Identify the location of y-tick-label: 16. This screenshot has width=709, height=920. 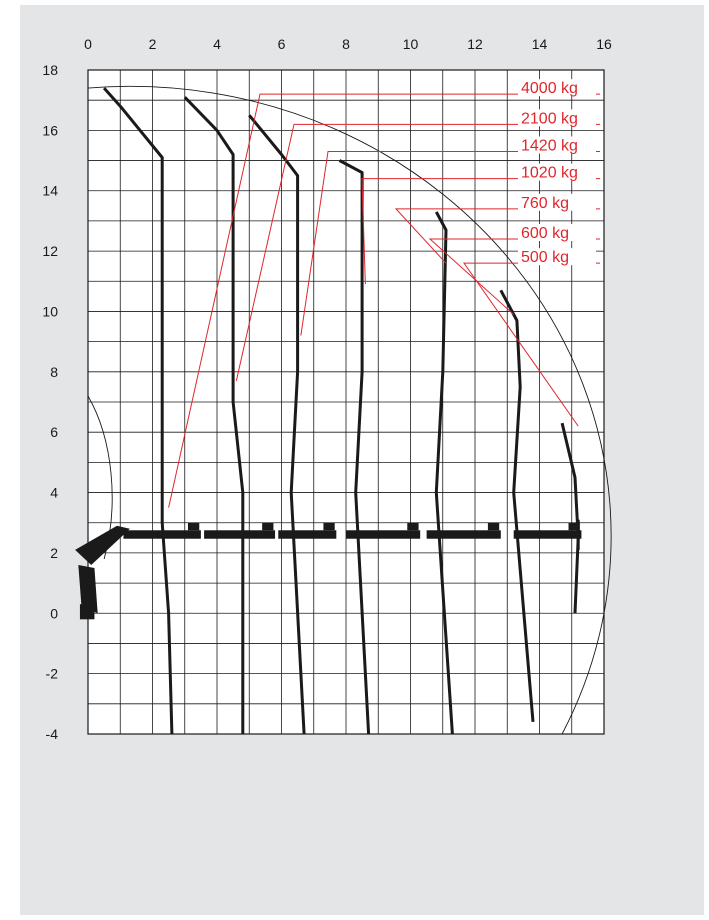
(50, 130).